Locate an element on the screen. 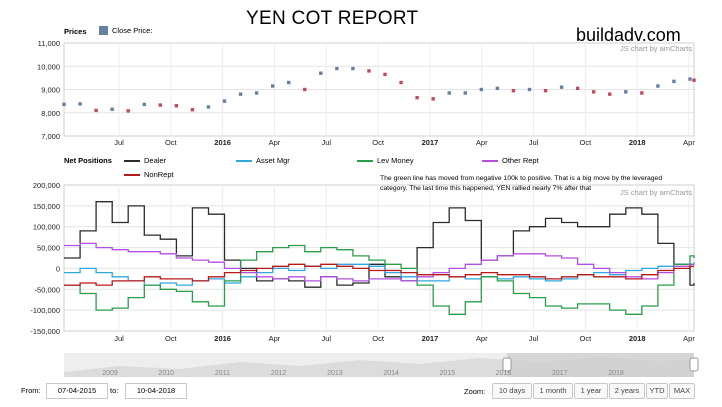 The width and height of the screenshot is (722, 407). navigator-year-label: 2012 is located at coordinates (279, 373).